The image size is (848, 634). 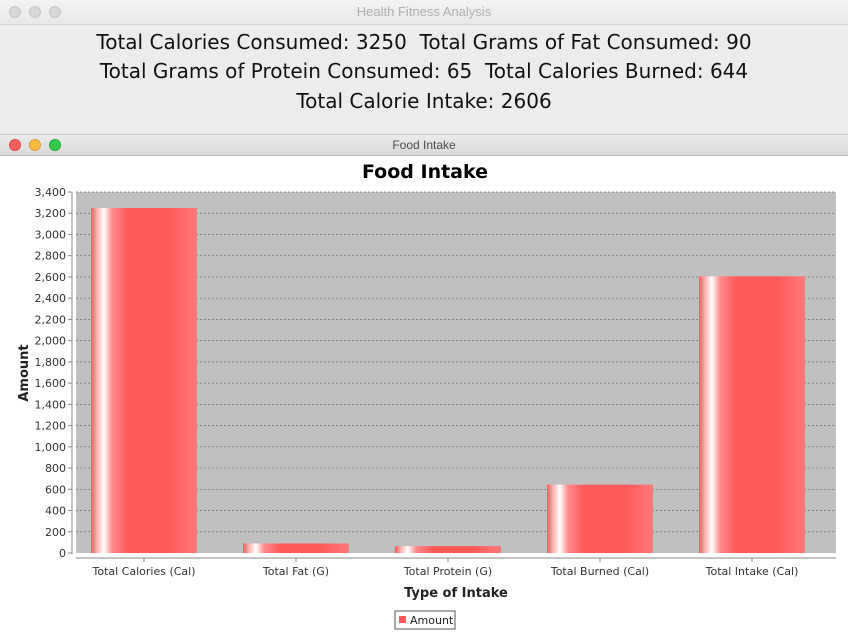 I want to click on y-tick-label: 3,200, so click(x=51, y=213).